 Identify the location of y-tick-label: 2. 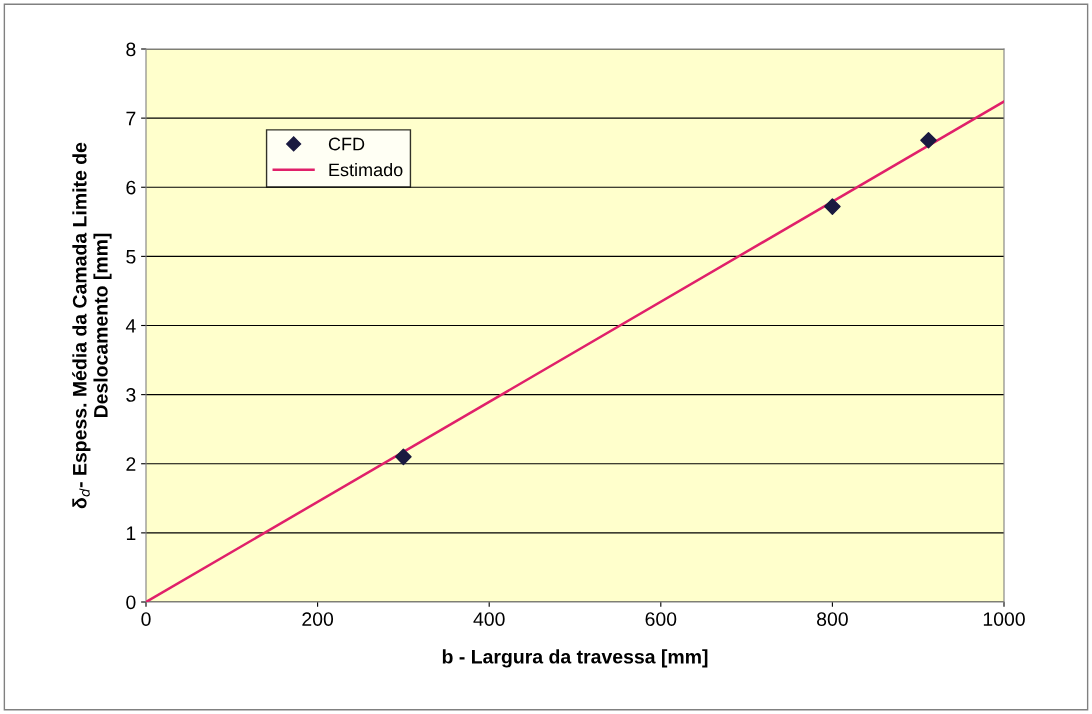
(131, 464).